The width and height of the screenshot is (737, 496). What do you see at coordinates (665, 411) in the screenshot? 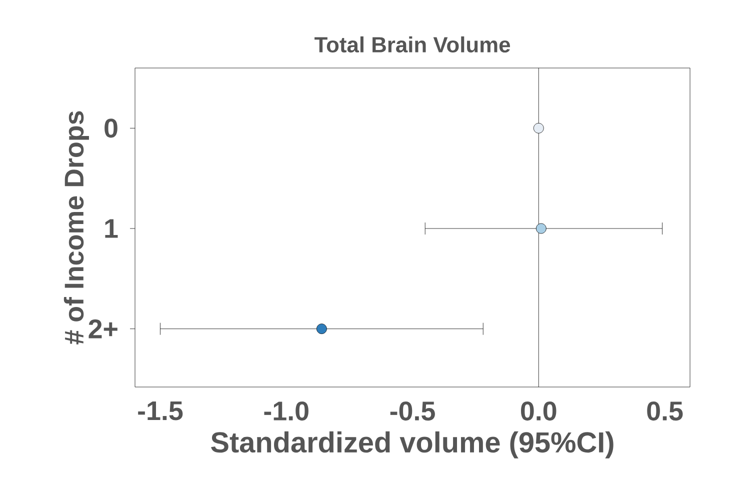
I see `x-tick-label: 0.5` at bounding box center [665, 411].